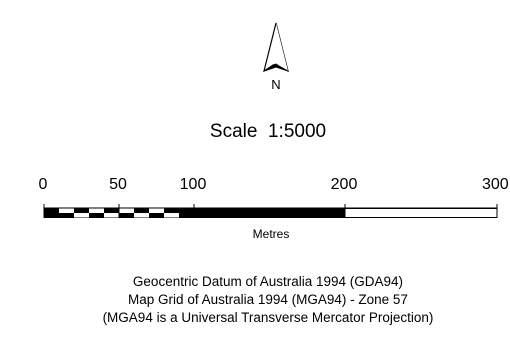 The width and height of the screenshot is (510, 344). I want to click on scale-bar-segments, so click(270, 211).